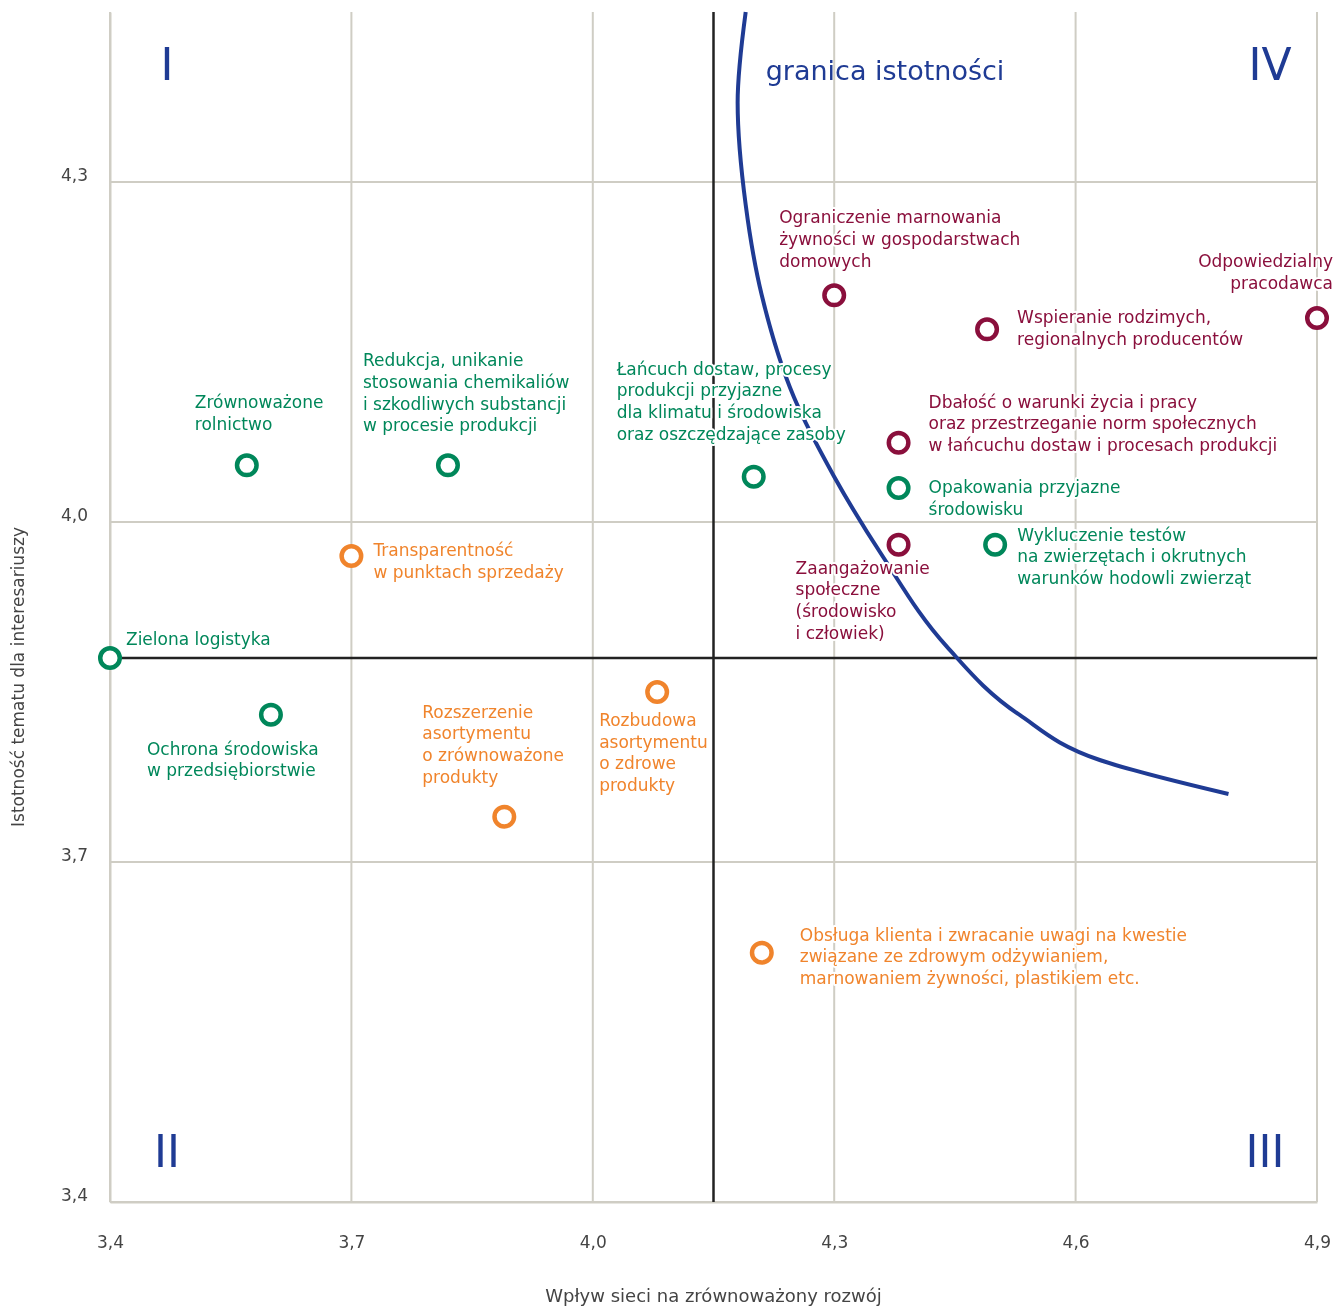 This screenshot has height=1306, width=1341. What do you see at coordinates (493, 744) in the screenshot?
I see `annotation: Rozszerzenie asortymentu o zrównoważone produkty` at bounding box center [493, 744].